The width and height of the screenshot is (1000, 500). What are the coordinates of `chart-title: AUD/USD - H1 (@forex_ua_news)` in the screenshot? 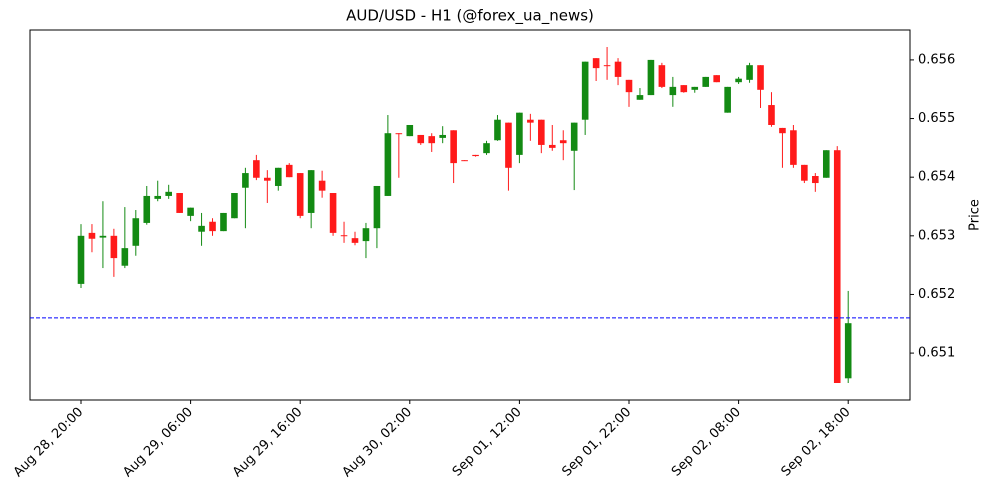 It's located at (470, 16).